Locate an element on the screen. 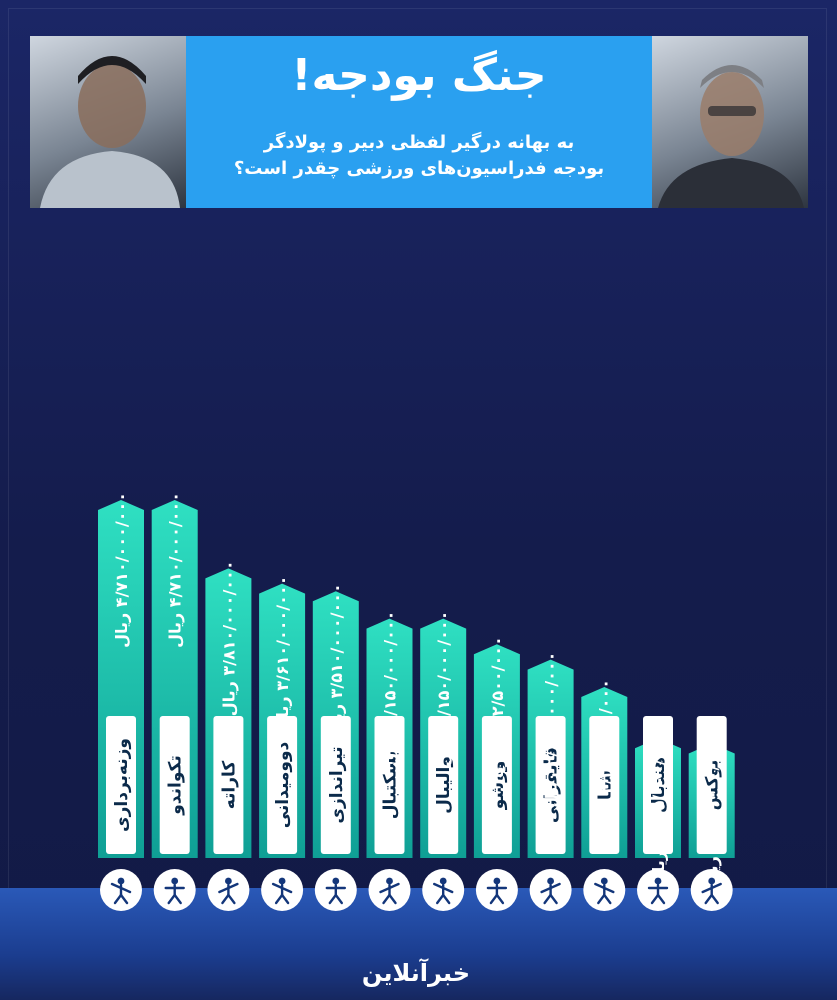 The image size is (837, 1000). swimming-icon is located at coordinates (604, 891).